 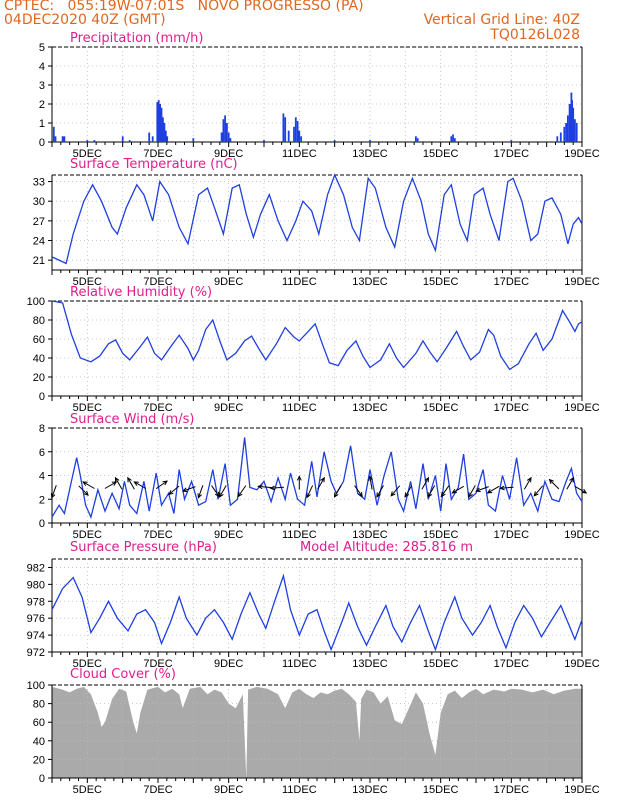 I want to click on y-tick-label: 40, so click(x=39, y=742).